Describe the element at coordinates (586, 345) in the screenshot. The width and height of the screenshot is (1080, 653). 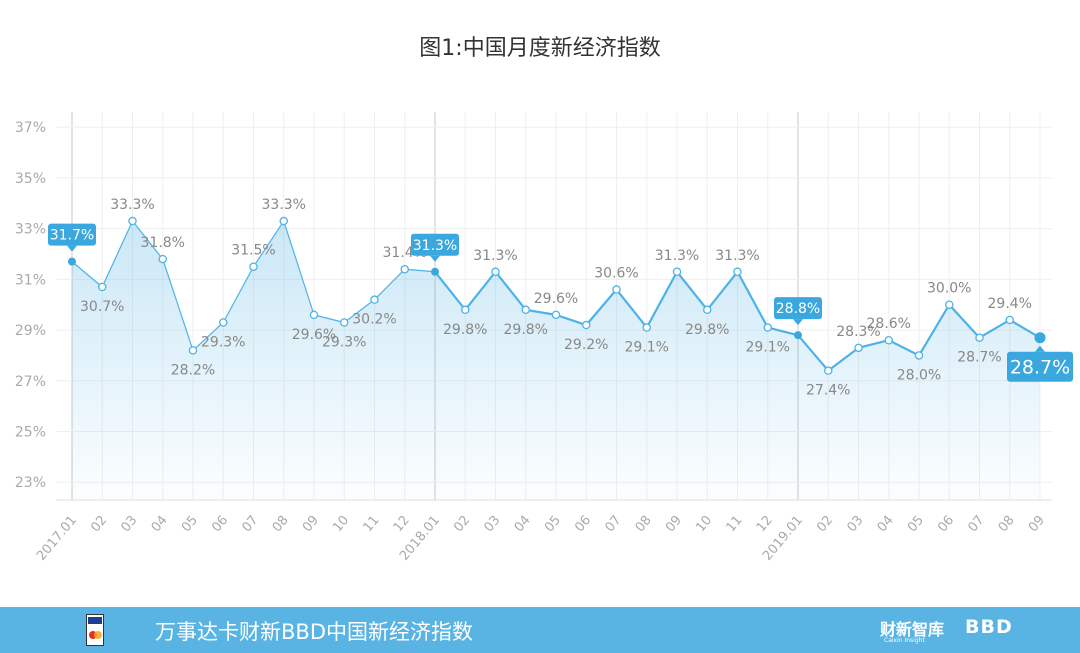
I see `data-label: 29.2%` at that location.